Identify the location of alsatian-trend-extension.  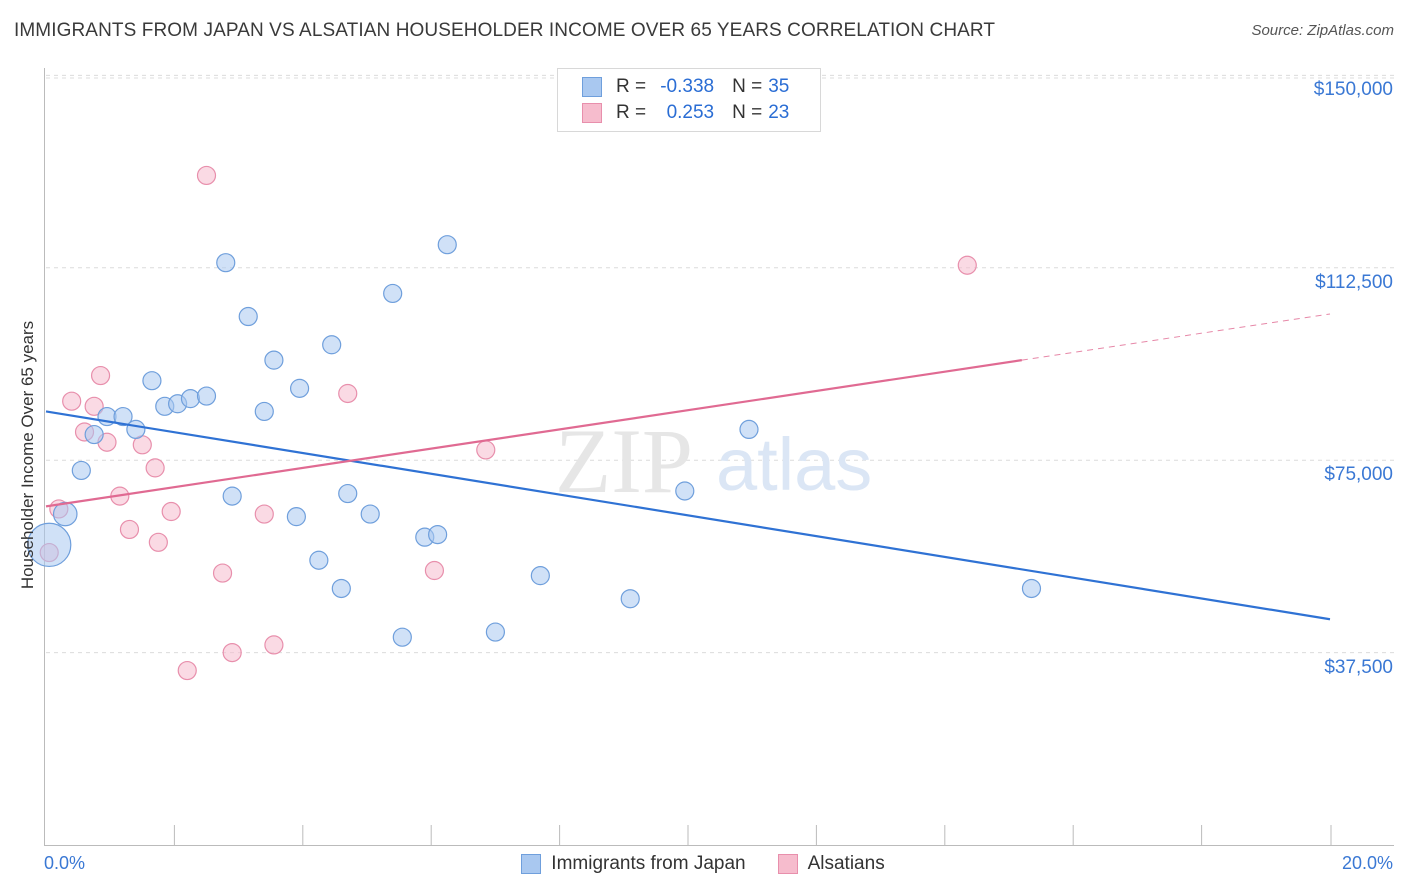
(1176, 337).